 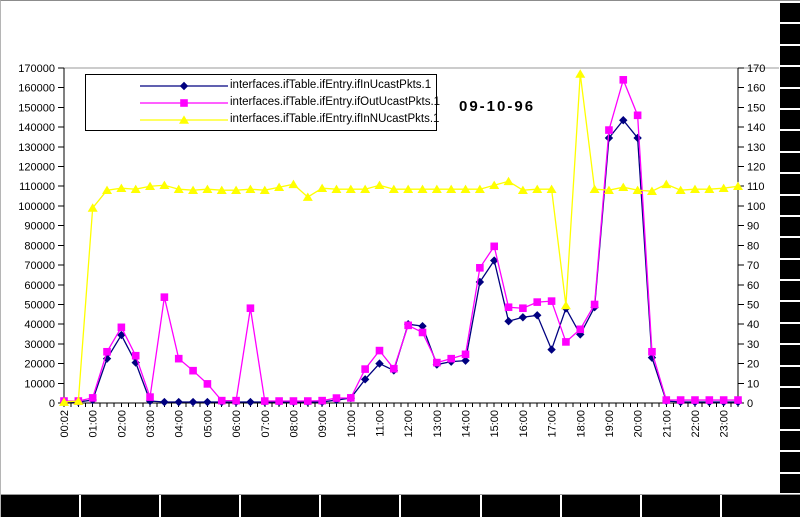 What do you see at coordinates (237, 424) in the screenshot?
I see `svg-text: 06:00` at bounding box center [237, 424].